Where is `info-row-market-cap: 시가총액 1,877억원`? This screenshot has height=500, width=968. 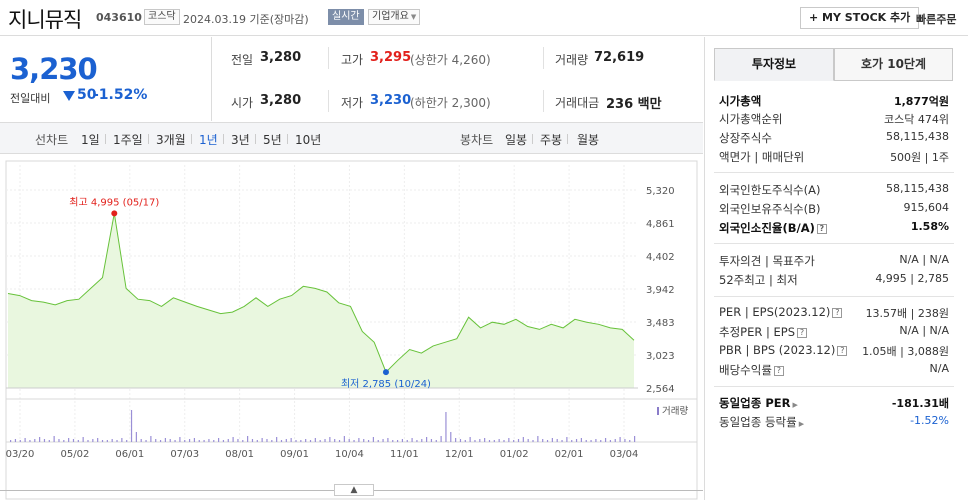 info-row-market-cap: 시가총액 1,877억원 is located at coordinates (834, 101).